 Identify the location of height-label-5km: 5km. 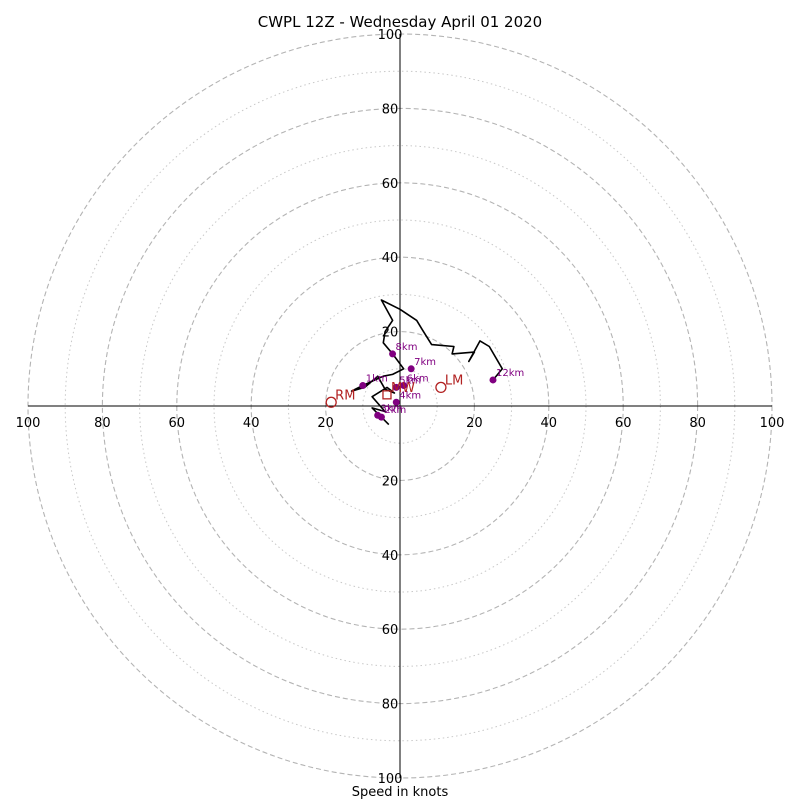
(410, 380).